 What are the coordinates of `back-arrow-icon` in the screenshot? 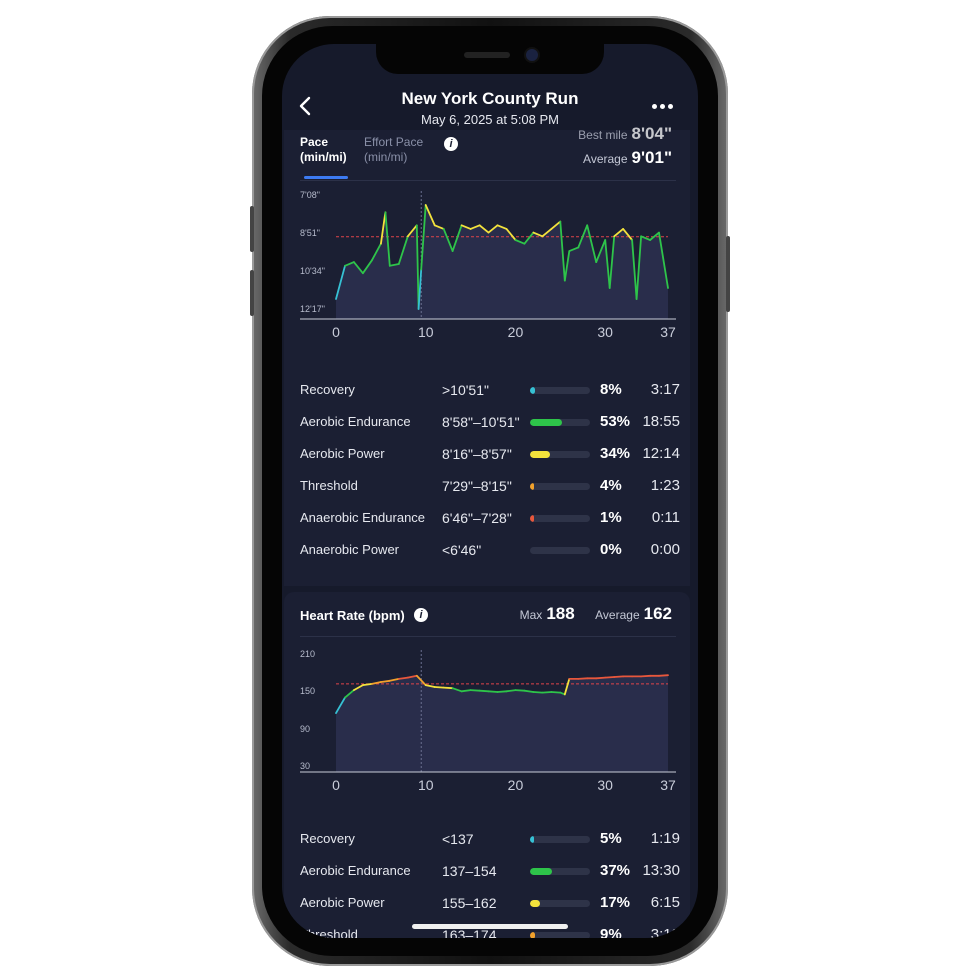 It's located at (306, 106).